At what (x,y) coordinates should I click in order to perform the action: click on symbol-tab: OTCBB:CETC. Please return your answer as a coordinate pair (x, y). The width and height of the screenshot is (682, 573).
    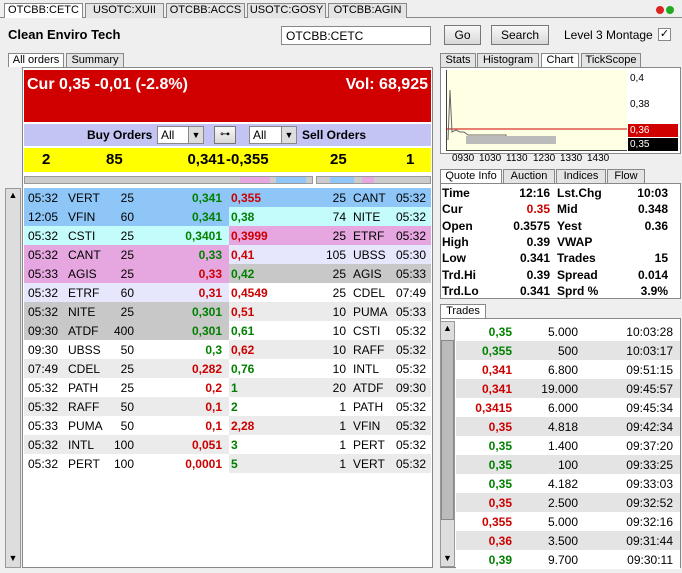
    Looking at the image, I should click on (43, 10).